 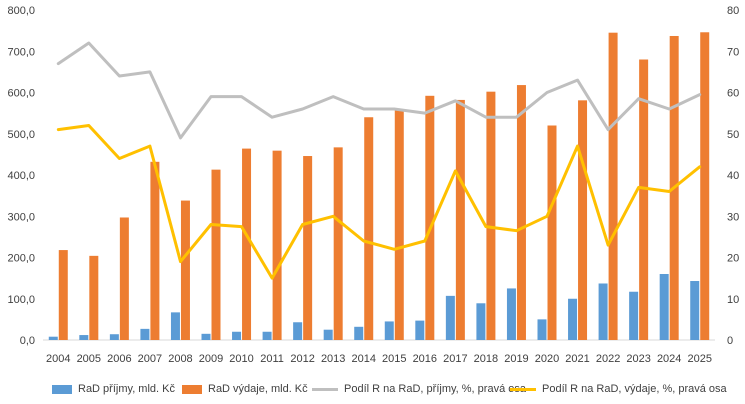 I want to click on right-tick-label: 50, so click(x=733, y=135).